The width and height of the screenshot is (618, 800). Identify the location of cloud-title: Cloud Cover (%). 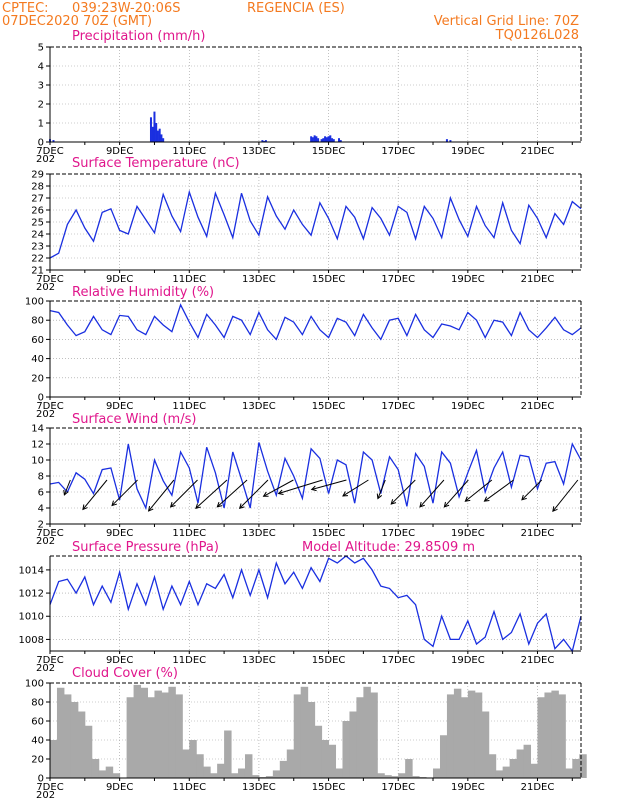
(125, 673).